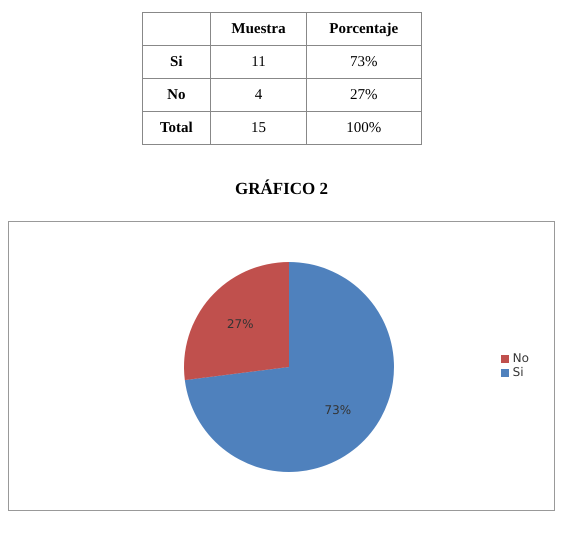 The height and width of the screenshot is (543, 563). Describe the element at coordinates (338, 410) in the screenshot. I see `data-label: 73%` at that location.